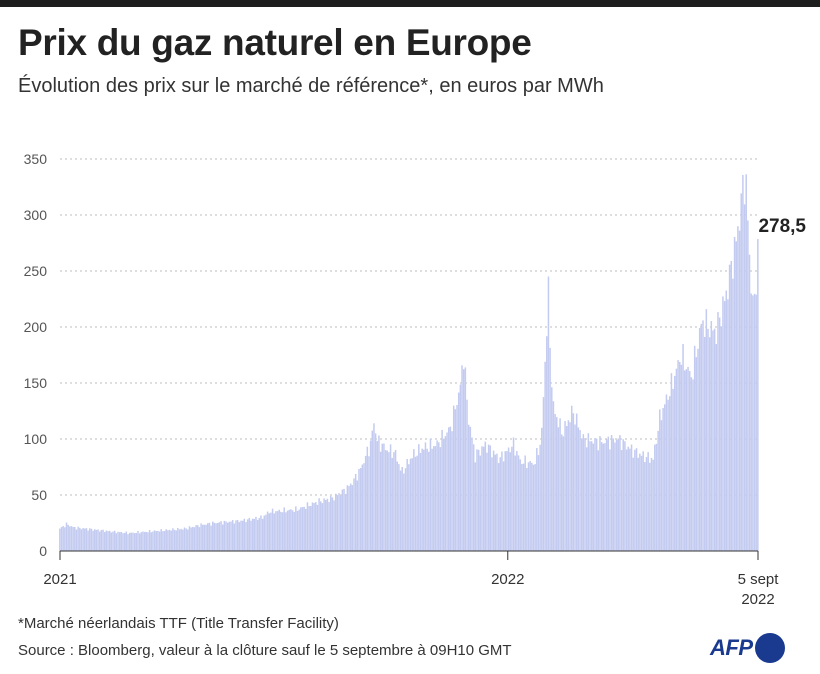 This screenshot has width=820, height=674. Describe the element at coordinates (769, 648) in the screenshot. I see `afp-logo-dot-icon` at that location.